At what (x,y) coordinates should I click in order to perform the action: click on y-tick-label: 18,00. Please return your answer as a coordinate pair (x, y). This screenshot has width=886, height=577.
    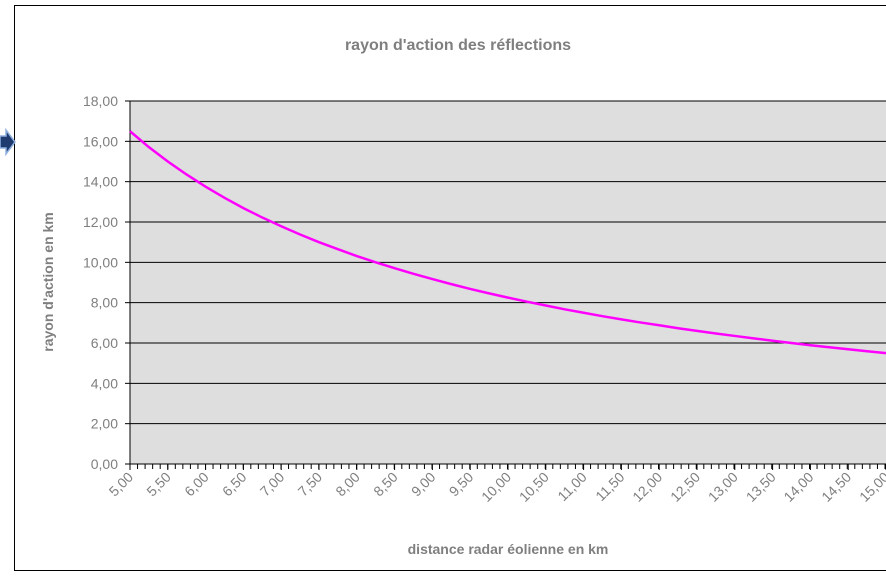
    Looking at the image, I should click on (100, 101).